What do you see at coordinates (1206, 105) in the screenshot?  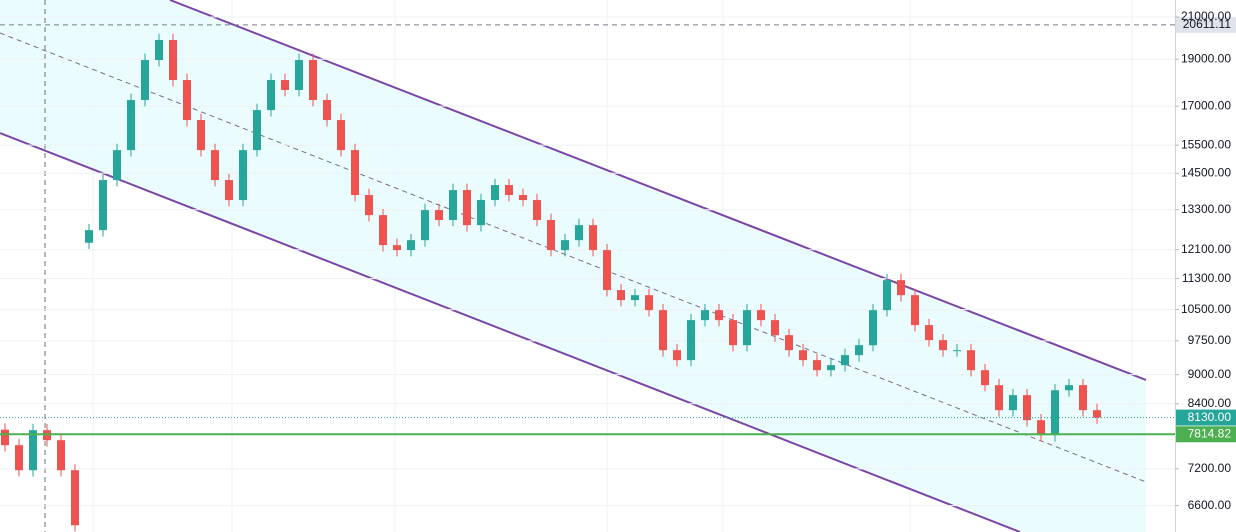 I see `y-tick-label: 17000.00` at bounding box center [1206, 105].